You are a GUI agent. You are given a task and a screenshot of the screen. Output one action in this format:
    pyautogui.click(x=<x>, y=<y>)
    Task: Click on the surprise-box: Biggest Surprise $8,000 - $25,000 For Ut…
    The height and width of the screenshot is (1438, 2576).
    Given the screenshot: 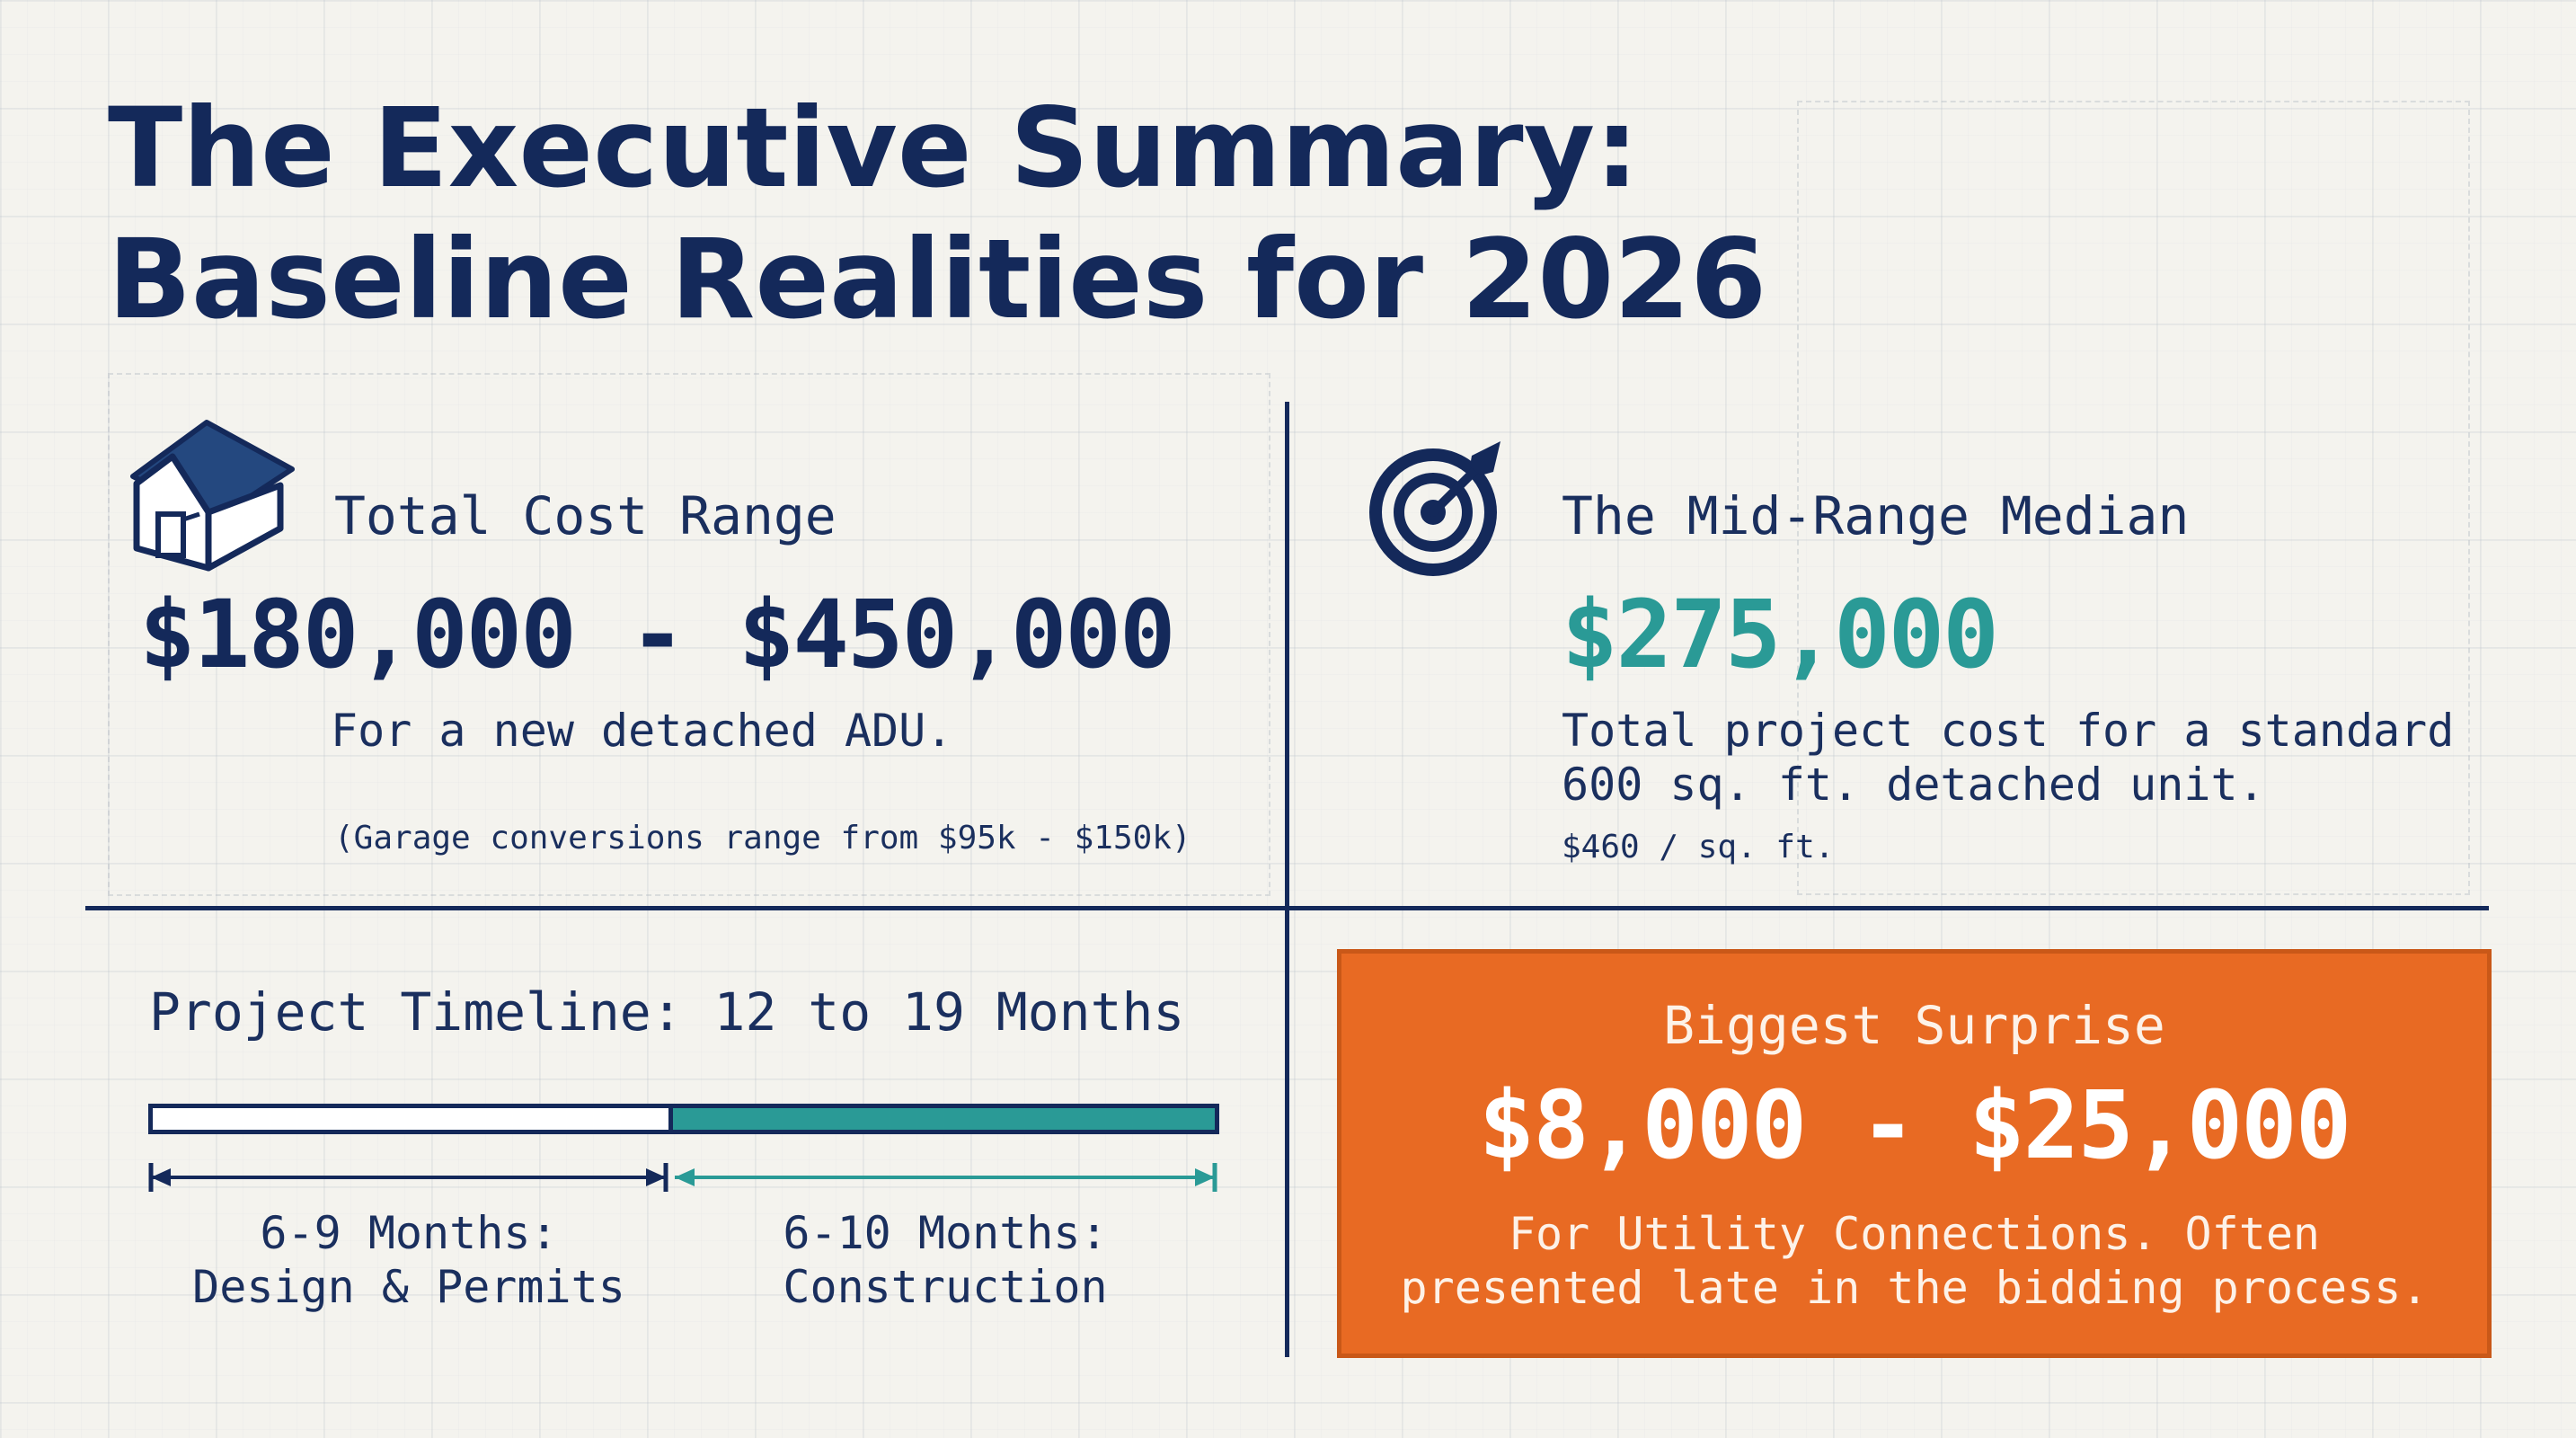 What is the action you would take?
    pyautogui.click(x=1914, y=1153)
    